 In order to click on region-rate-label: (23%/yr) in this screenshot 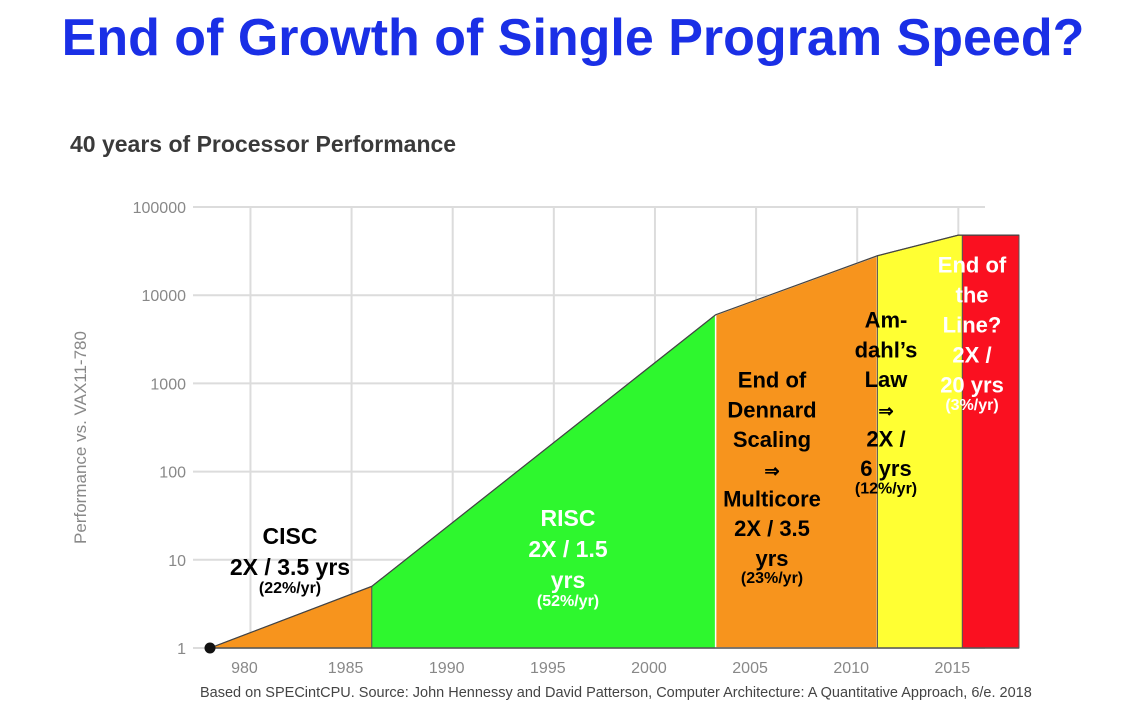, I will do `click(772, 578)`.